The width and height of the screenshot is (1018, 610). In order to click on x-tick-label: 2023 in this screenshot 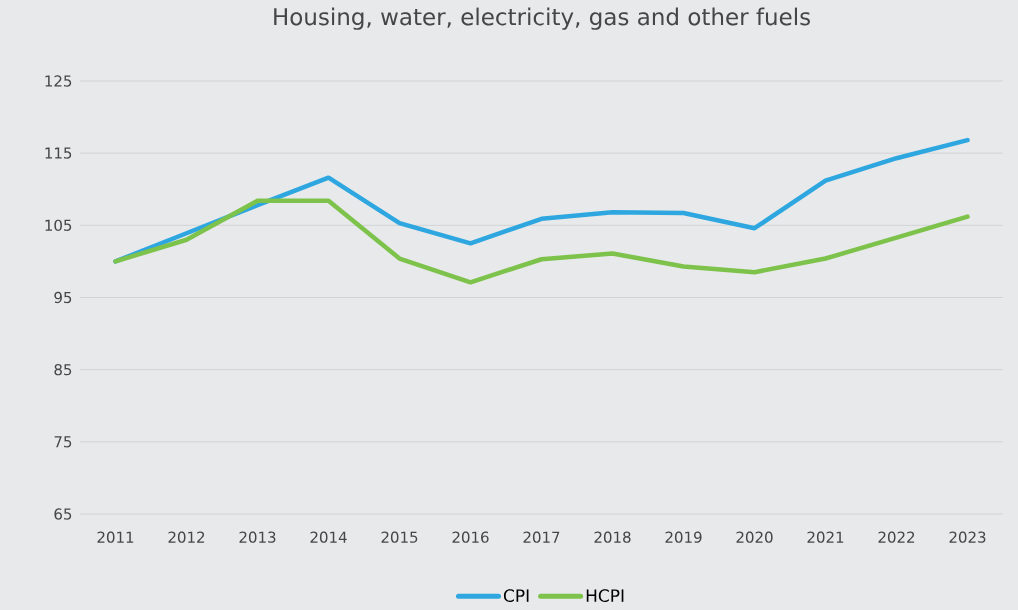, I will do `click(967, 537)`.